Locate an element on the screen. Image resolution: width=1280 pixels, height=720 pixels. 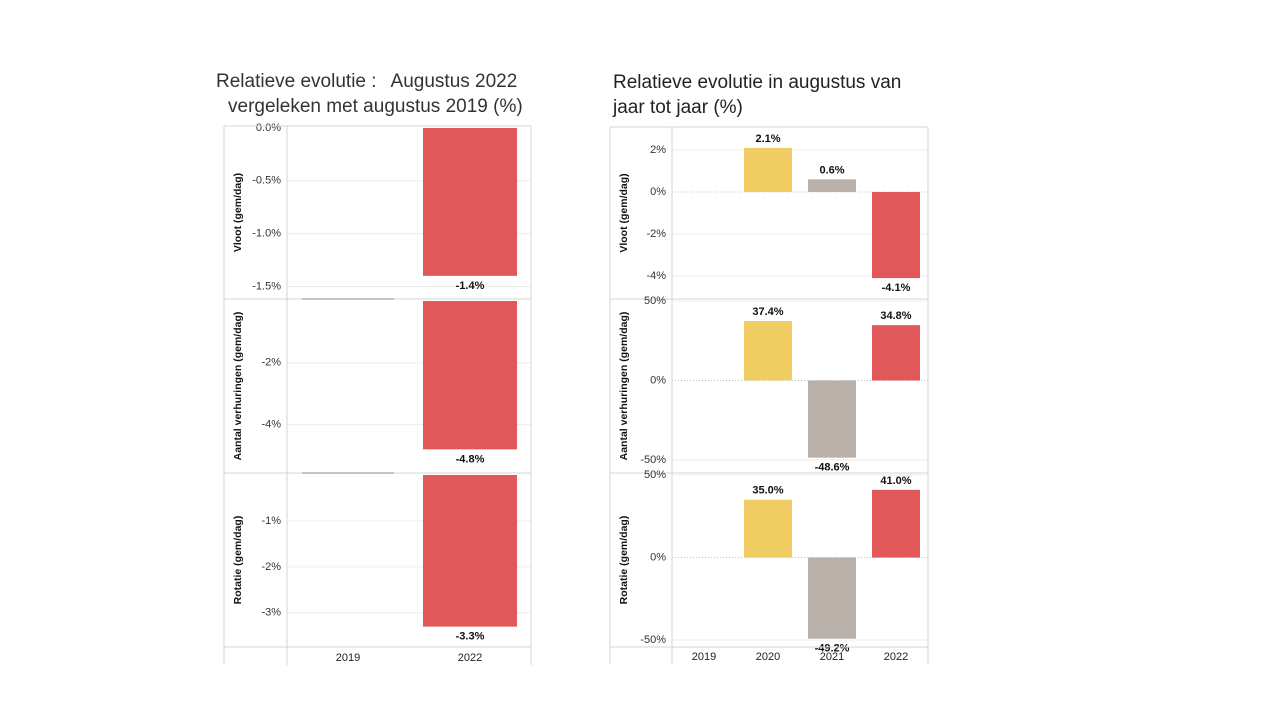
y-tick-label: -1.0% is located at coordinates (266, 234).